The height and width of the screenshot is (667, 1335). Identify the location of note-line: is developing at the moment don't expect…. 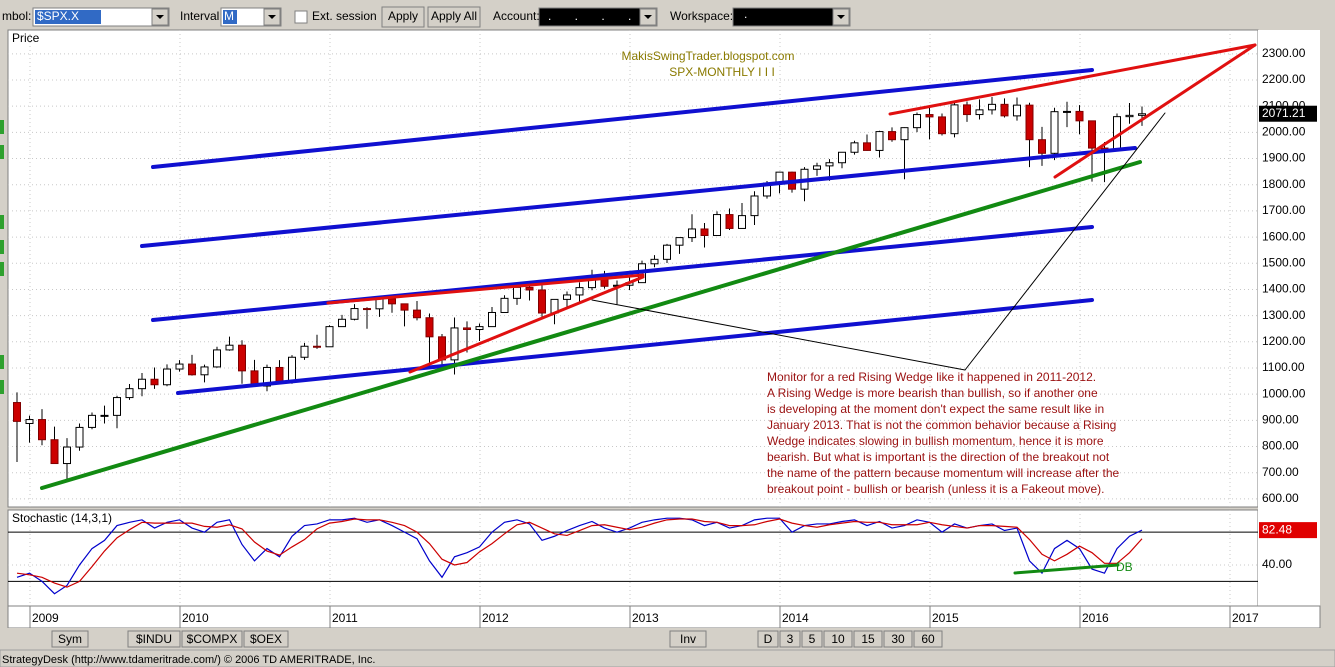
(935, 409).